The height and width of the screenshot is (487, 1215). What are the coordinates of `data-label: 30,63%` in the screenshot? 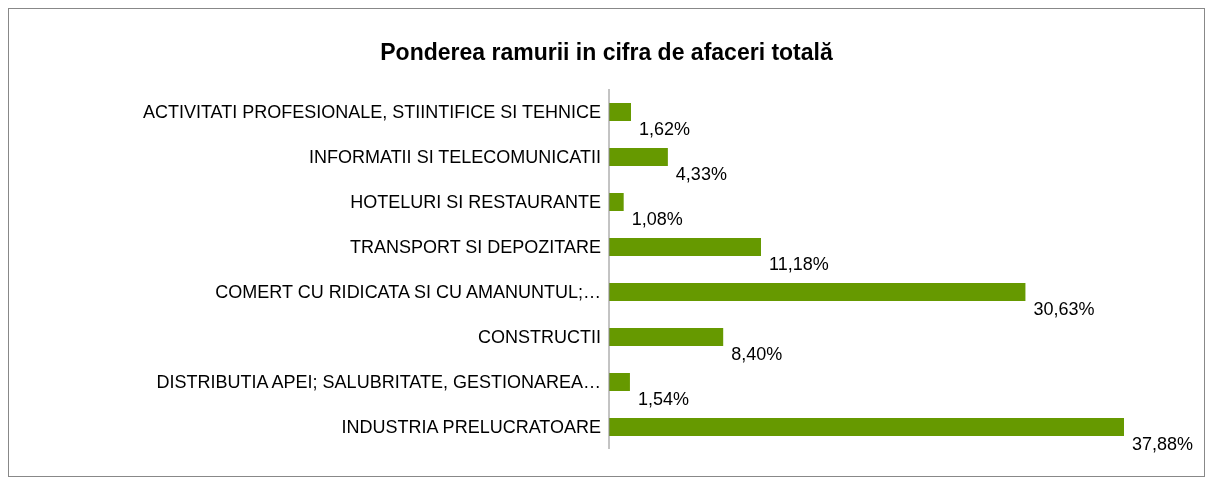 It's located at (1064, 309).